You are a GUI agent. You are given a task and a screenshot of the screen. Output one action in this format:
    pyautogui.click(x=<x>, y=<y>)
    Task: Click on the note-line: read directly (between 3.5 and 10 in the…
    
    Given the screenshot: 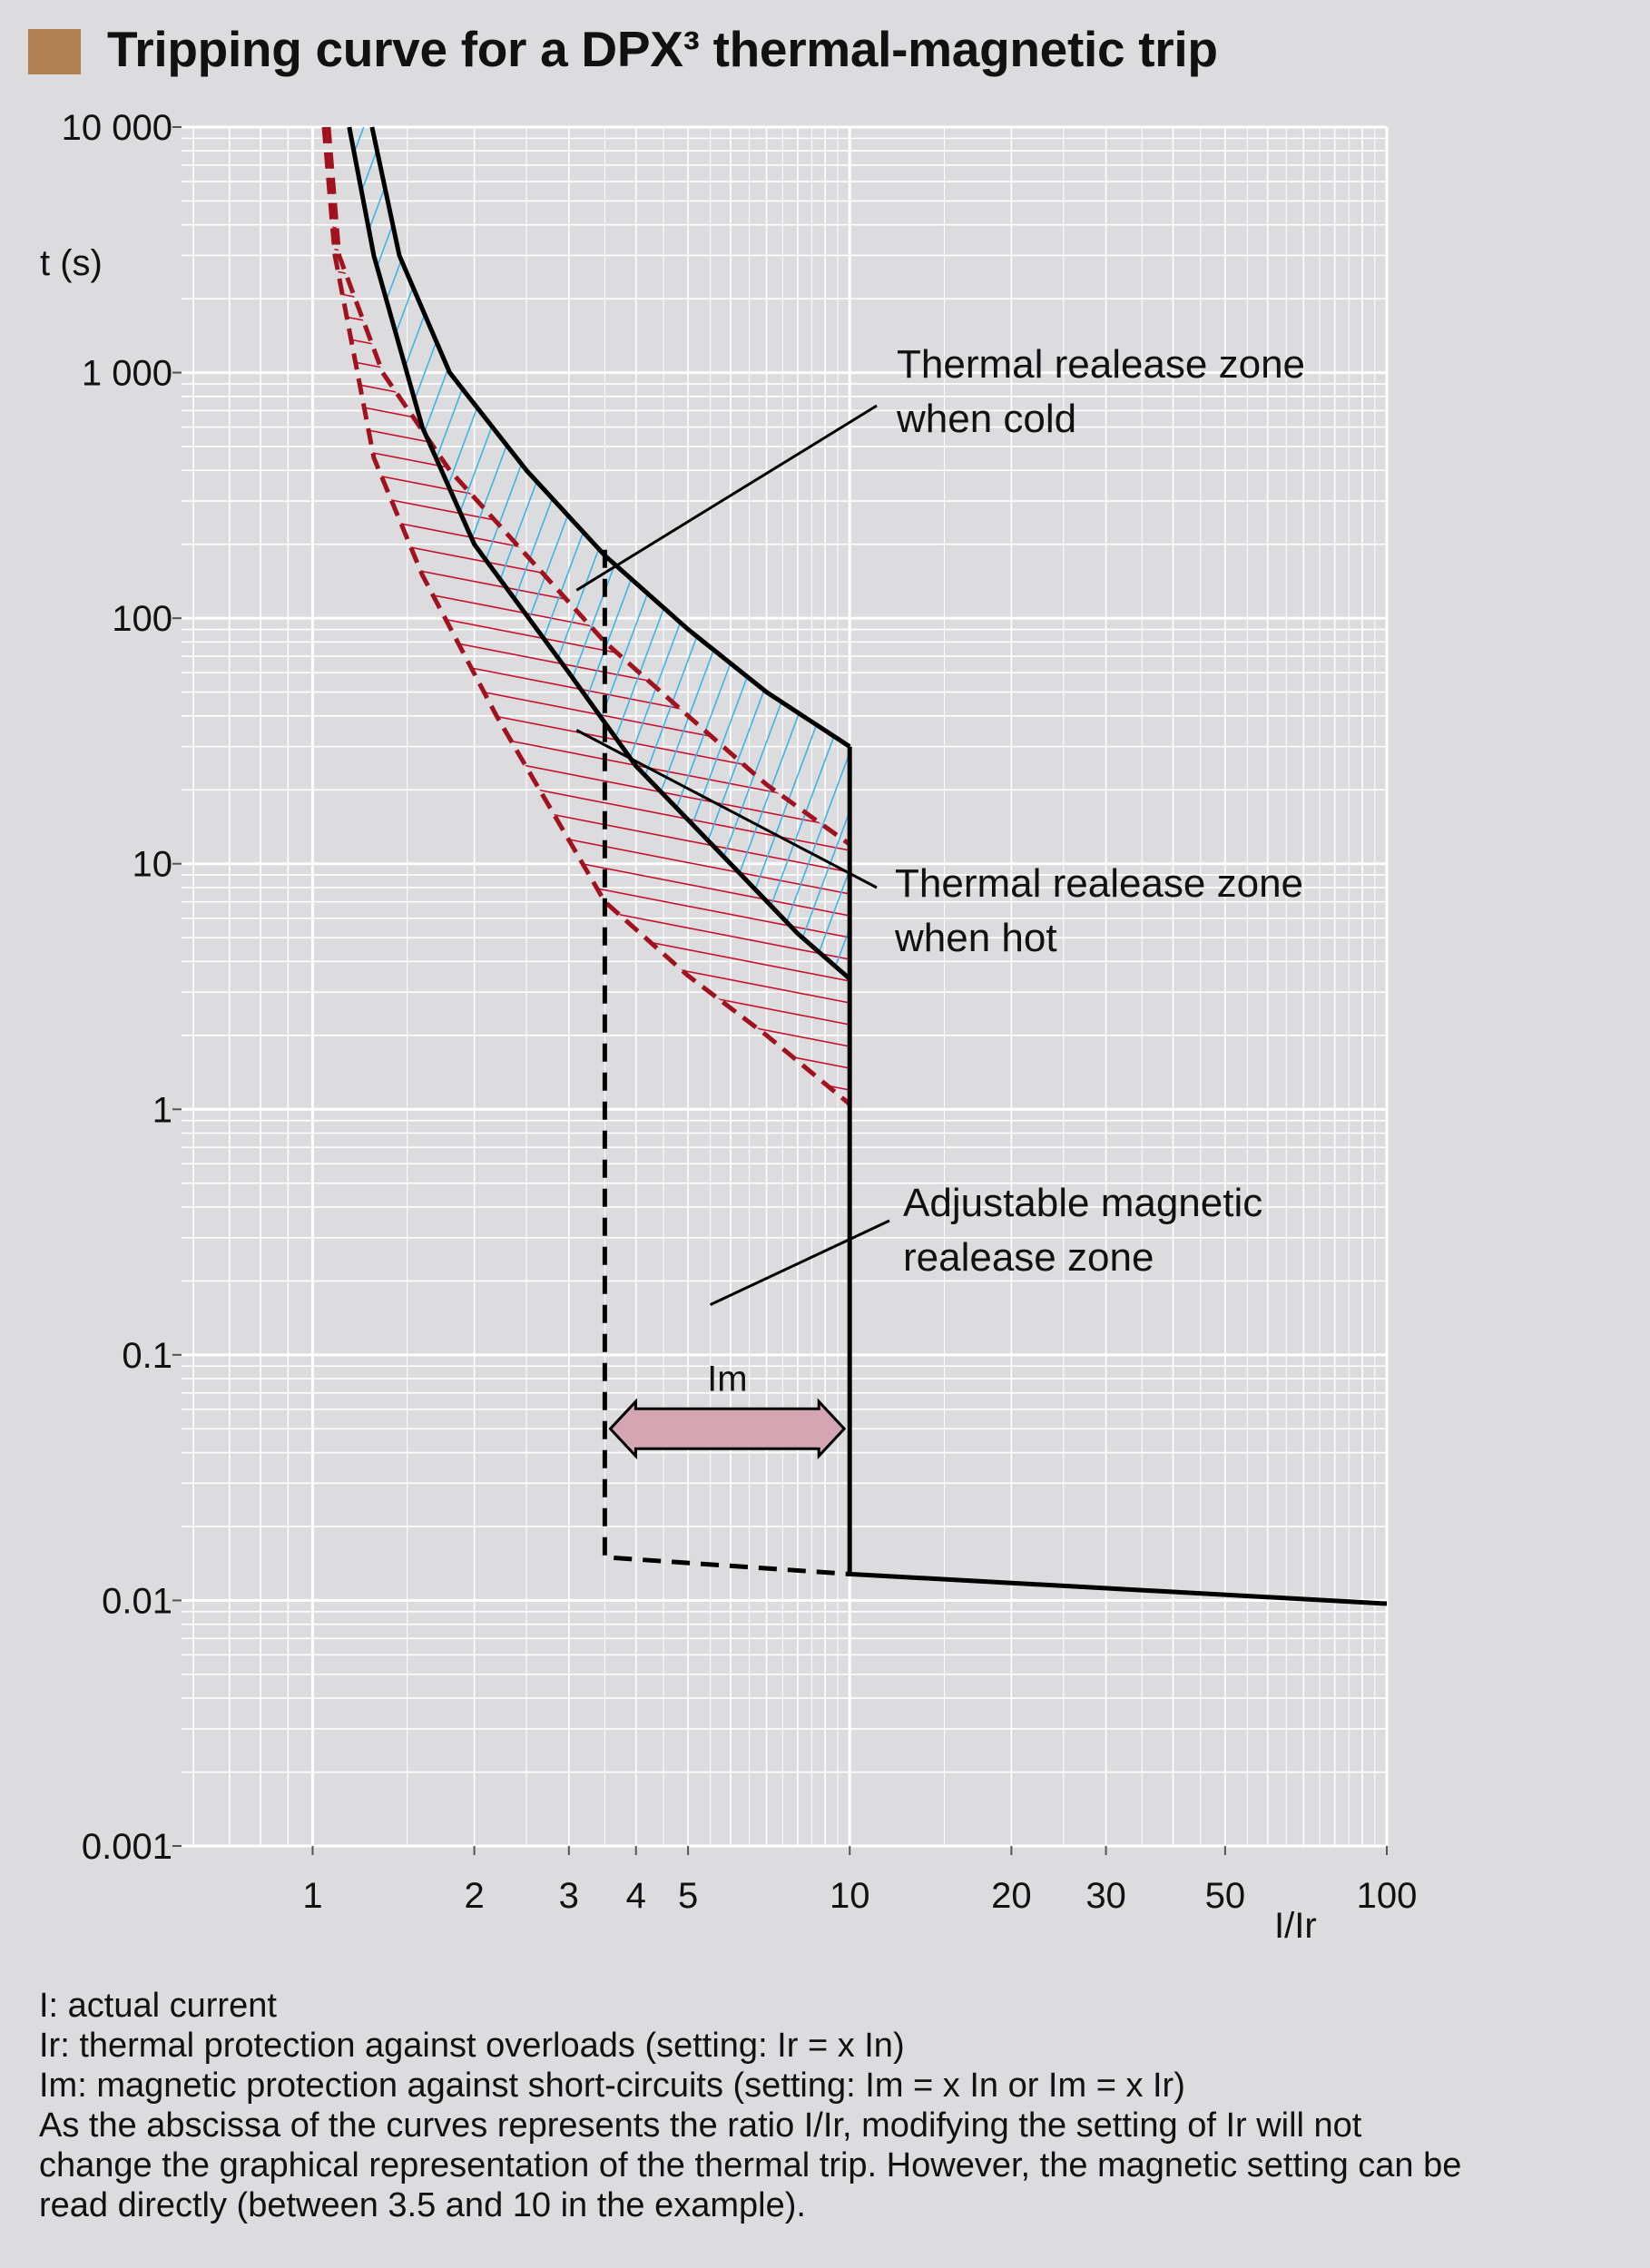 What is the action you would take?
    pyautogui.click(x=422, y=2205)
    